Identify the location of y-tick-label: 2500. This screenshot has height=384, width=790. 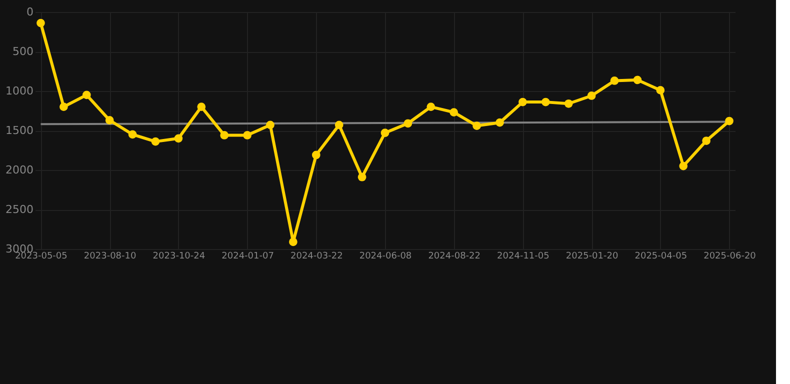
(20, 209).